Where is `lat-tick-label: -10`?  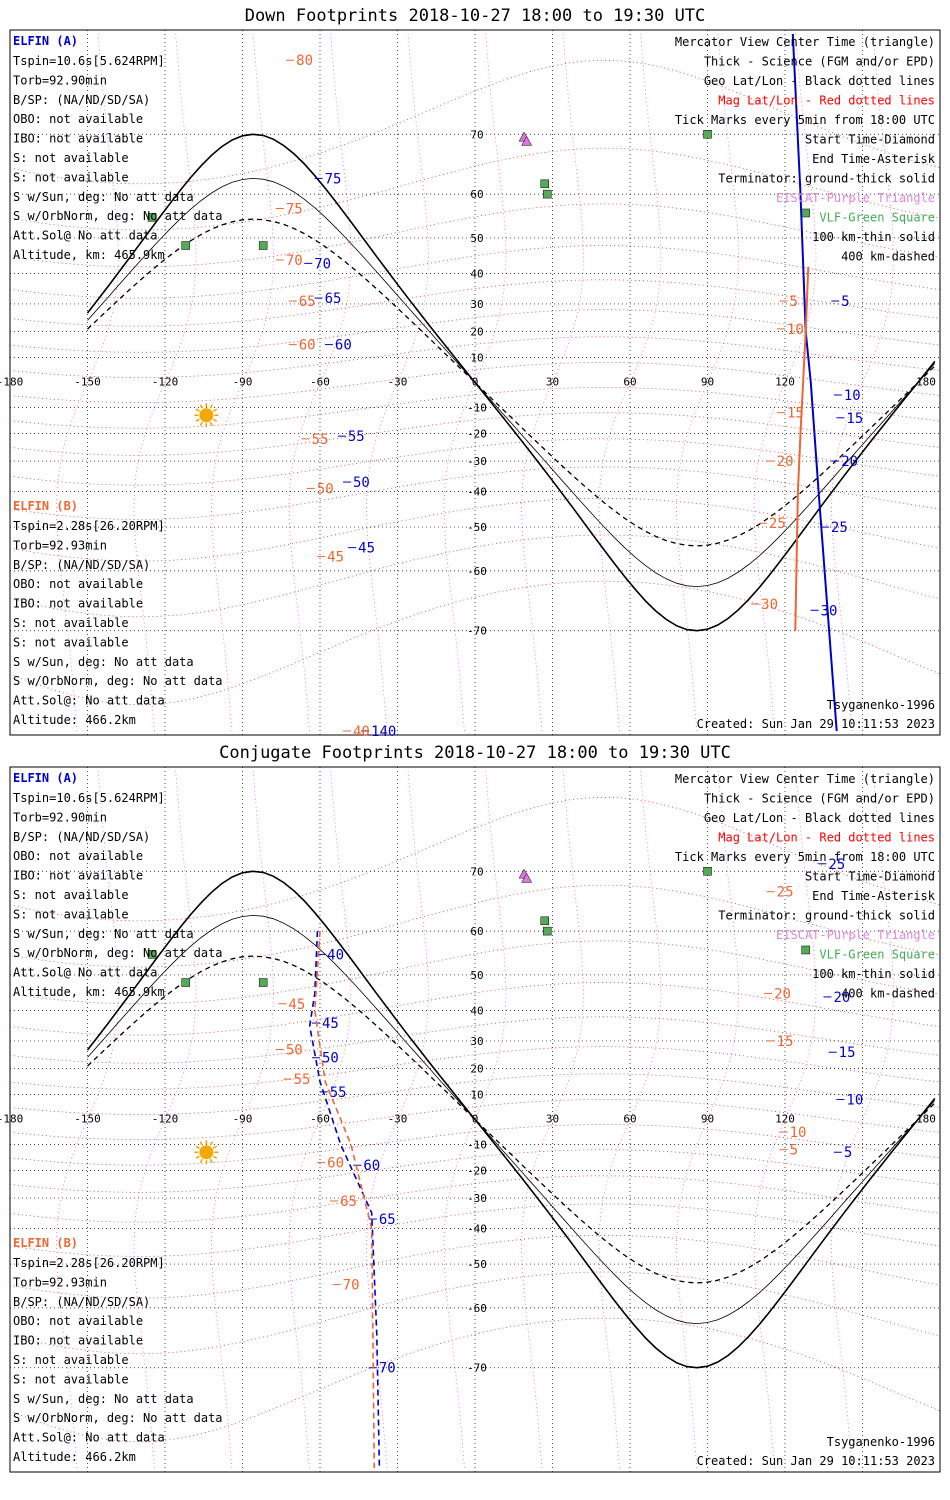
lat-tick-label: -10 is located at coordinates (477, 408).